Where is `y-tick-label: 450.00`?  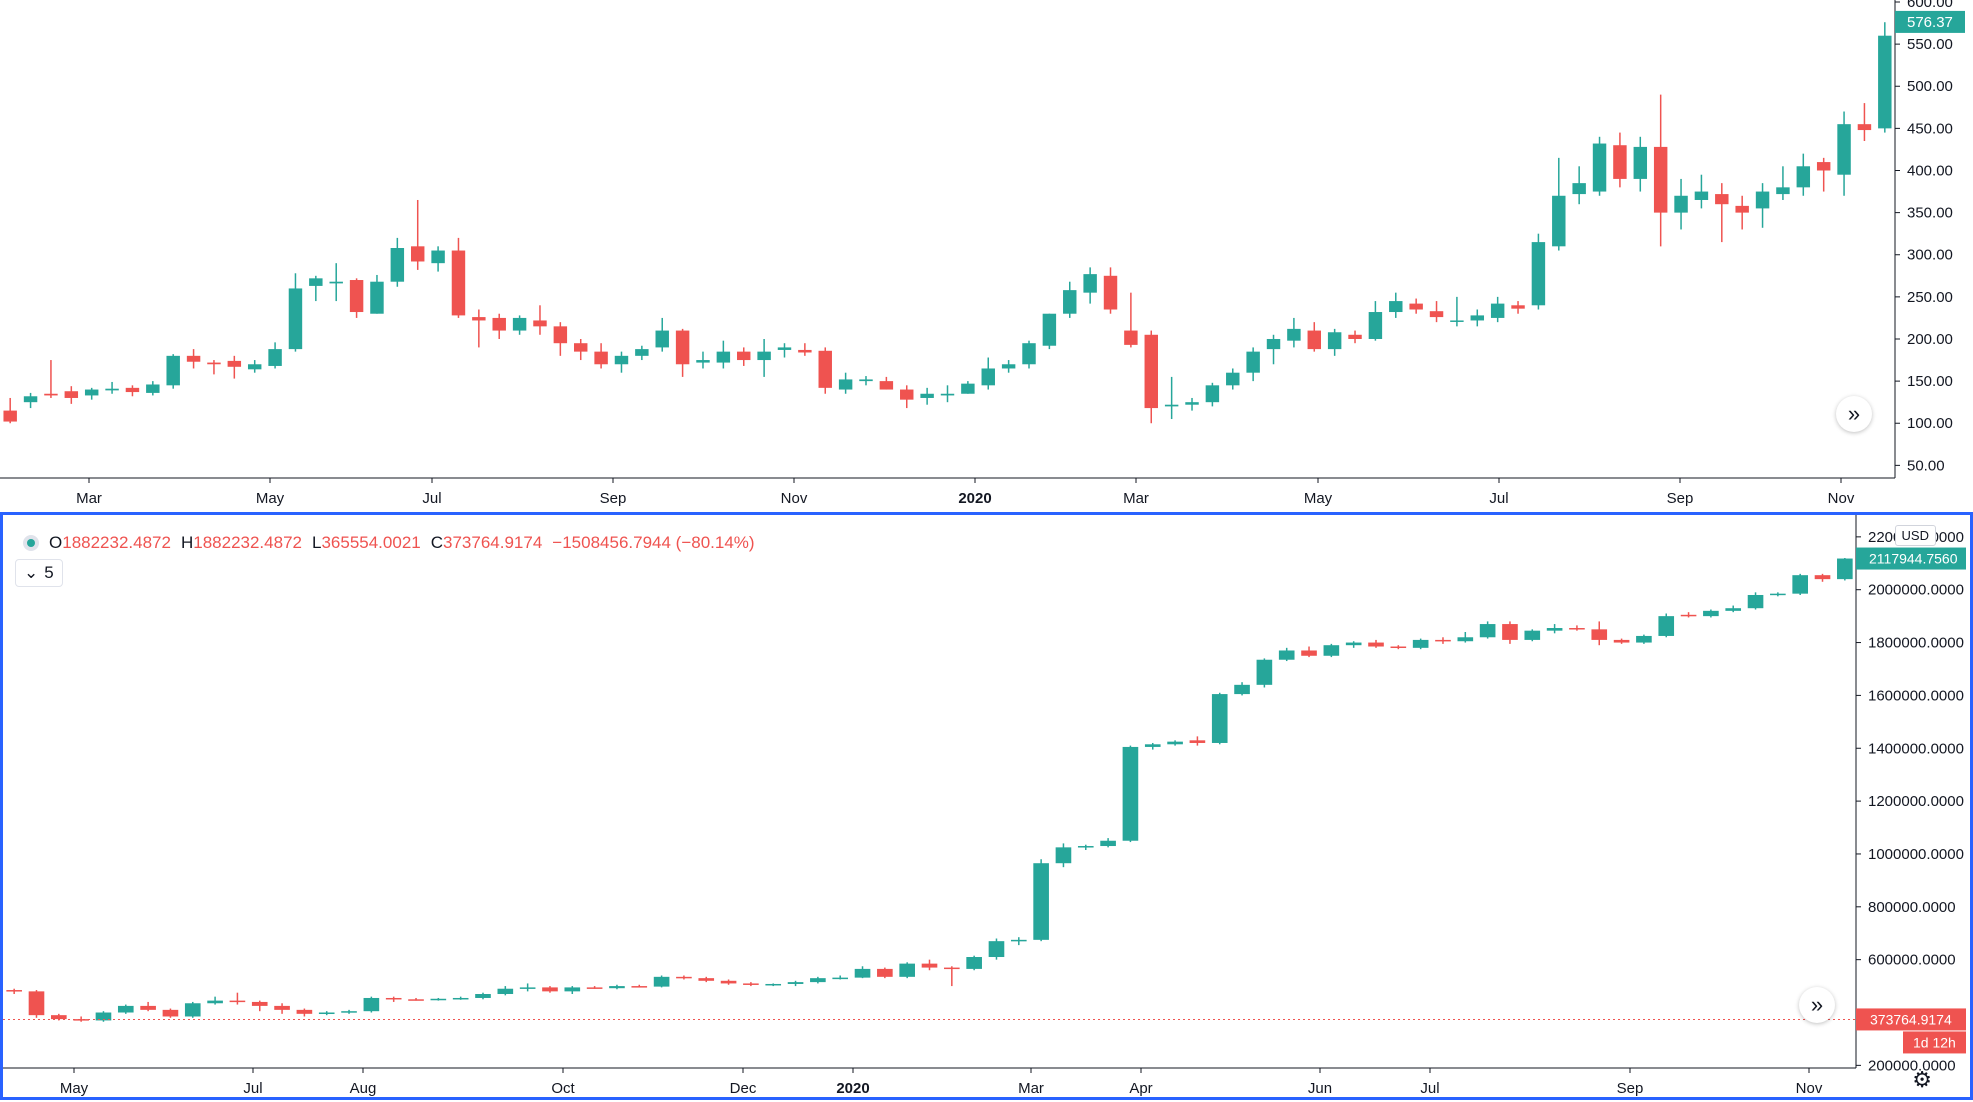
y-tick-label: 450.00 is located at coordinates (1930, 128).